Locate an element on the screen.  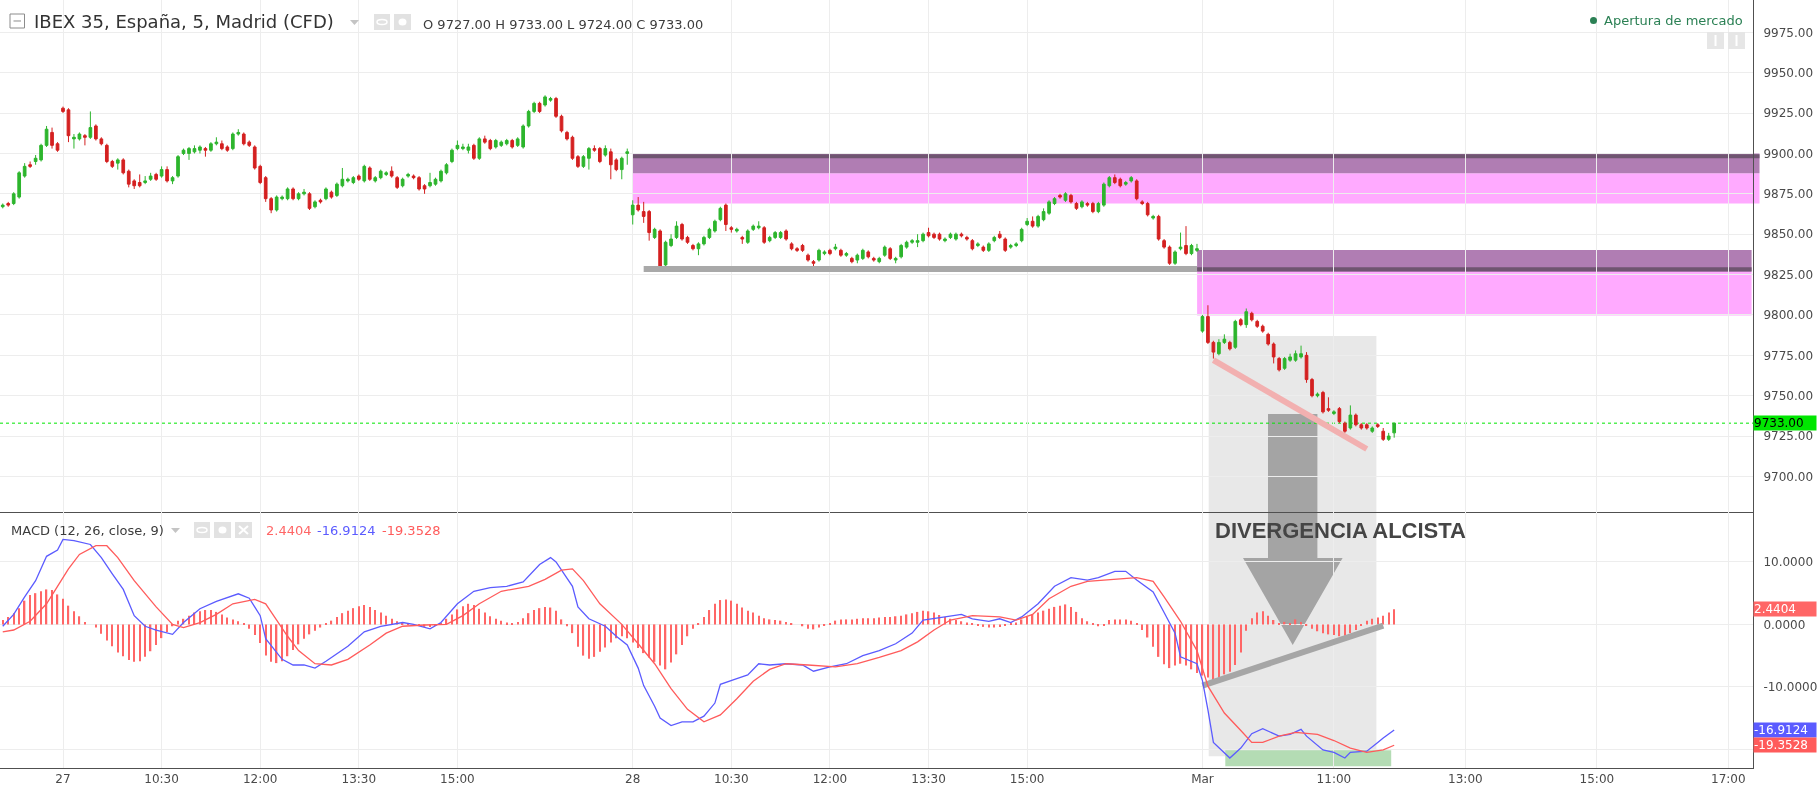
x-tick-label: Mar is located at coordinates (1202, 779).